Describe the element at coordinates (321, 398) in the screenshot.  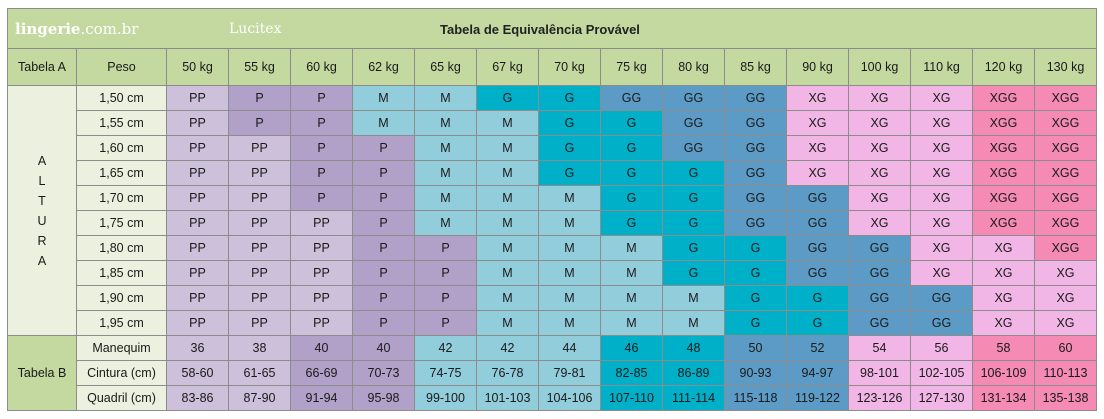
I see `measure-cell: 91-94` at that location.